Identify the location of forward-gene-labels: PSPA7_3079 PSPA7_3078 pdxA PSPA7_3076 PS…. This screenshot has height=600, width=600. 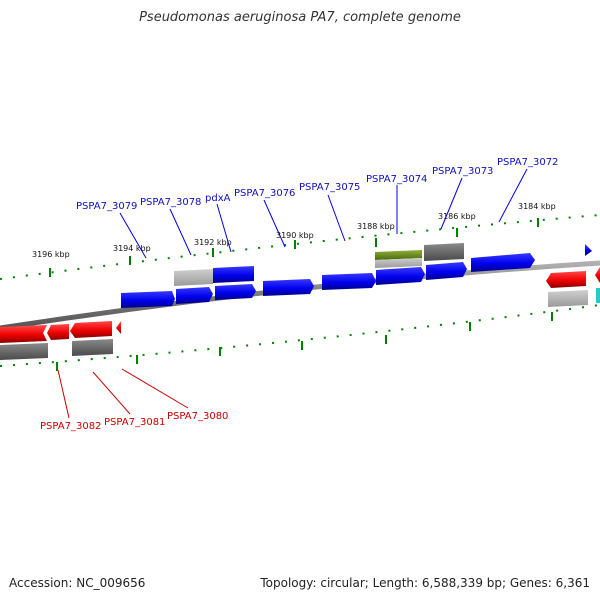
(317, 184).